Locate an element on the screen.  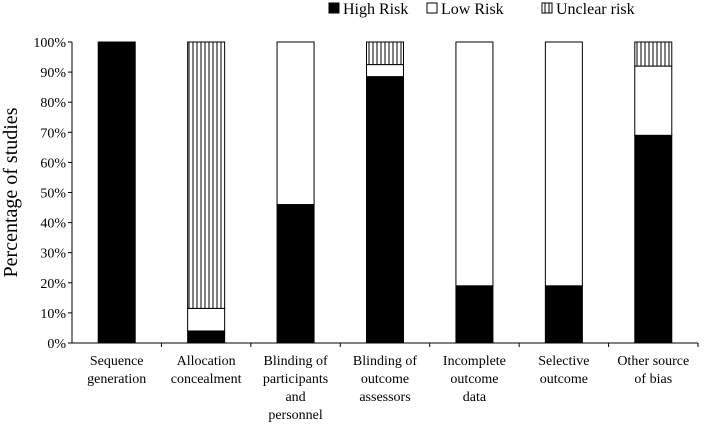
legend-label-unclear-risk: Unclear risk is located at coordinates (595, 9).